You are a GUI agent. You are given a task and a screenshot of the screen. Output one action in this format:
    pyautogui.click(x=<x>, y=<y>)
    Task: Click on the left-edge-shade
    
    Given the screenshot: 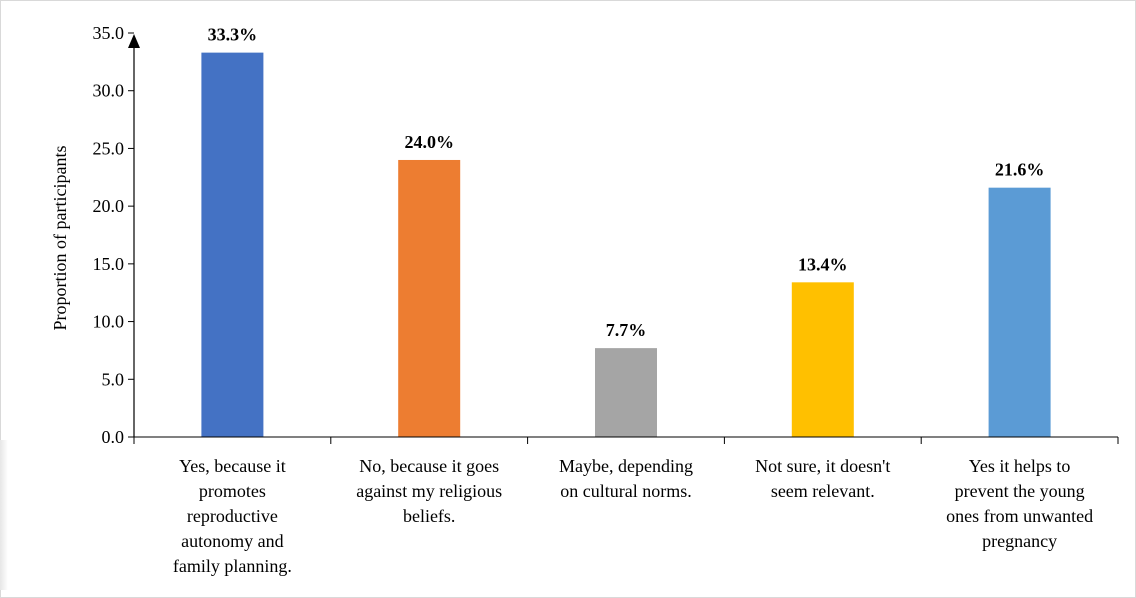 What is the action you would take?
    pyautogui.click(x=4, y=515)
    